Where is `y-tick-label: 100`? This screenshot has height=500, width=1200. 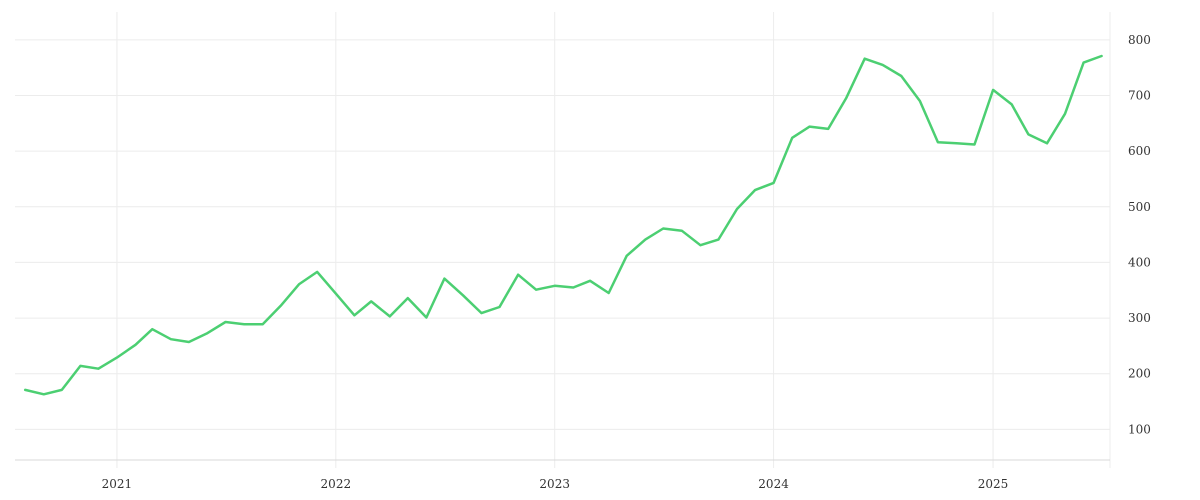
y-tick-label: 100 is located at coordinates (1139, 429).